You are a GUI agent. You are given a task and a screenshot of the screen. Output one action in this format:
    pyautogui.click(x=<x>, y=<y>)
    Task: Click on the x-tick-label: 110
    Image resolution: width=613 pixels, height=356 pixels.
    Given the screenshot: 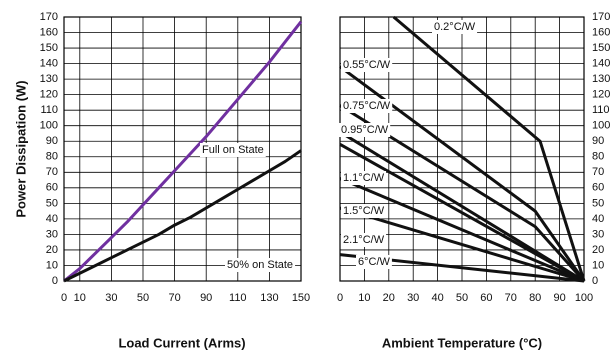 What is the action you would take?
    pyautogui.click(x=238, y=298)
    